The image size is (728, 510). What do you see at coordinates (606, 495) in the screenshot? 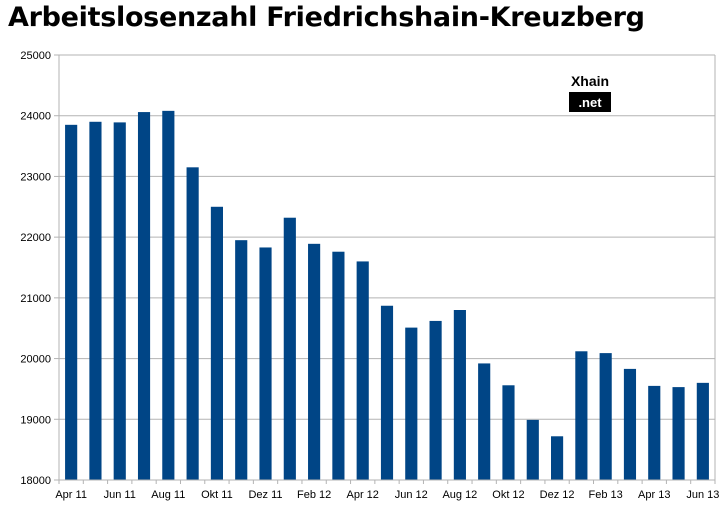
I see `x-tick-label: Feb 13` at bounding box center [606, 495].